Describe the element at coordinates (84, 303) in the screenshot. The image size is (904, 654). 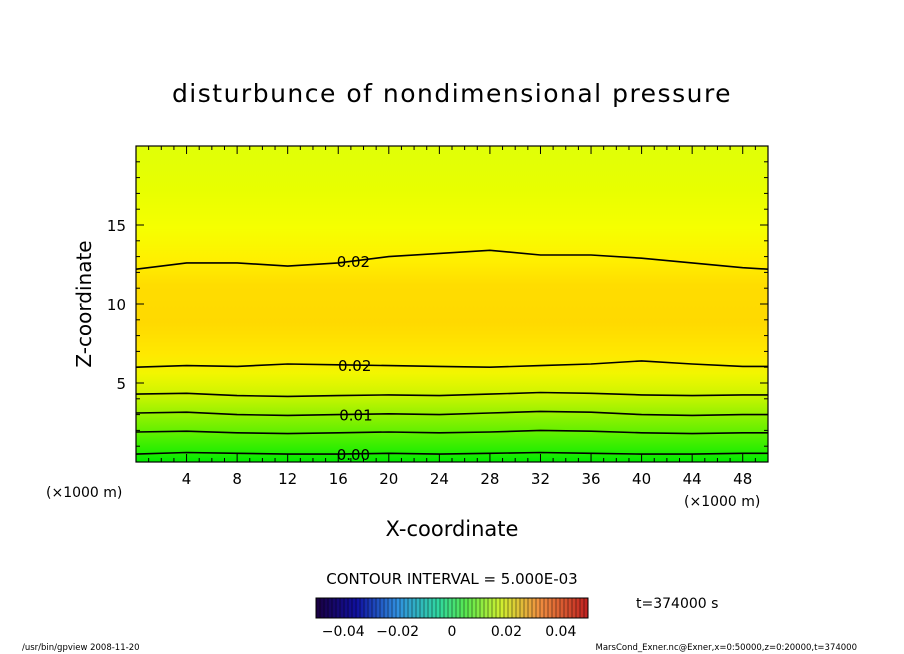
I see `y-axis-label: Z-coordinate` at that location.